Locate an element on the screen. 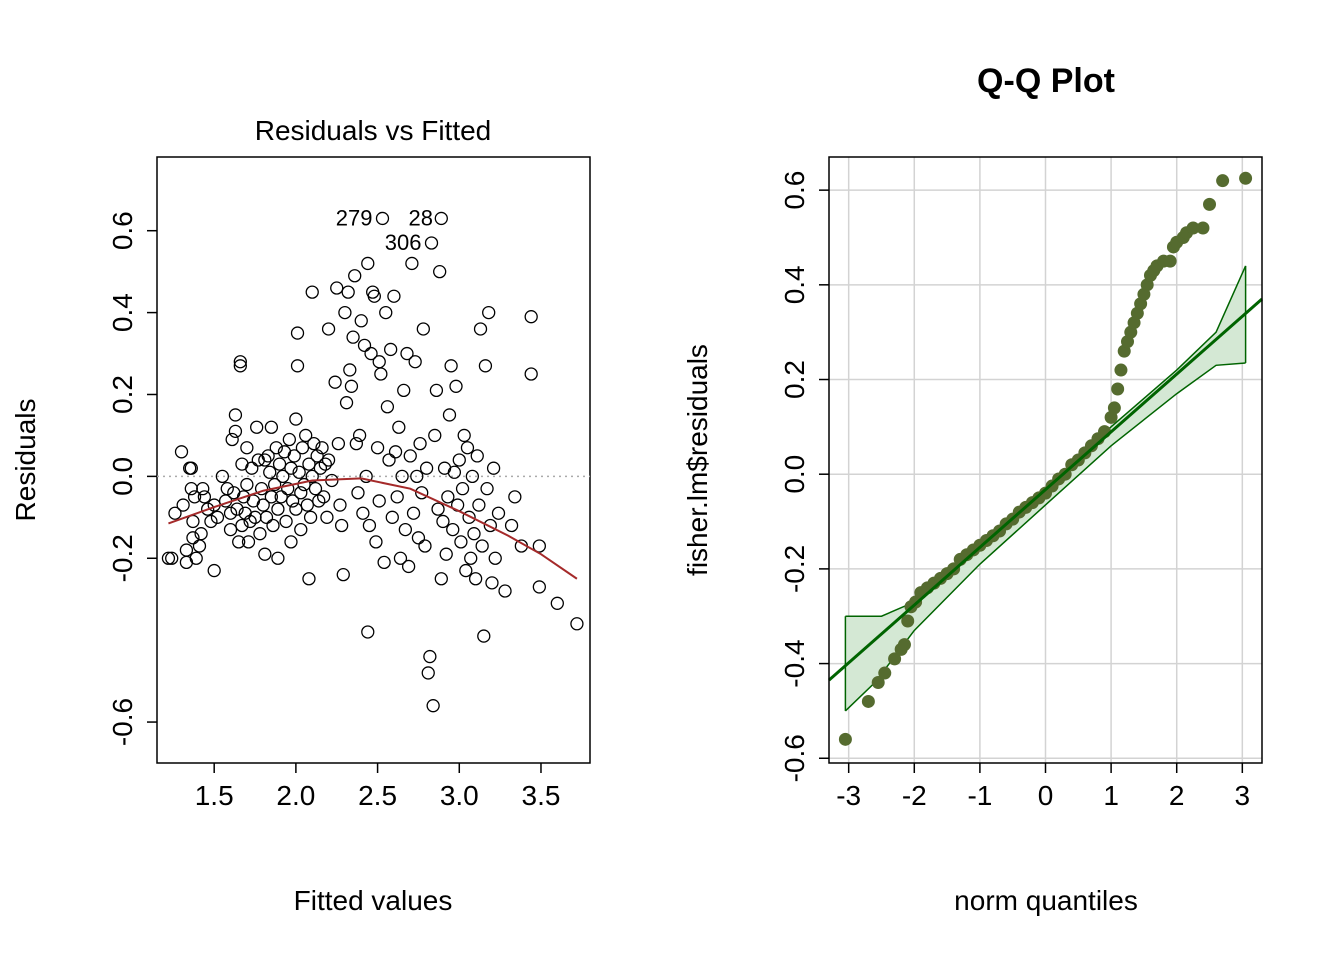  residuals-plot-title: Residuals vs Fitted is located at coordinates (373, 130).